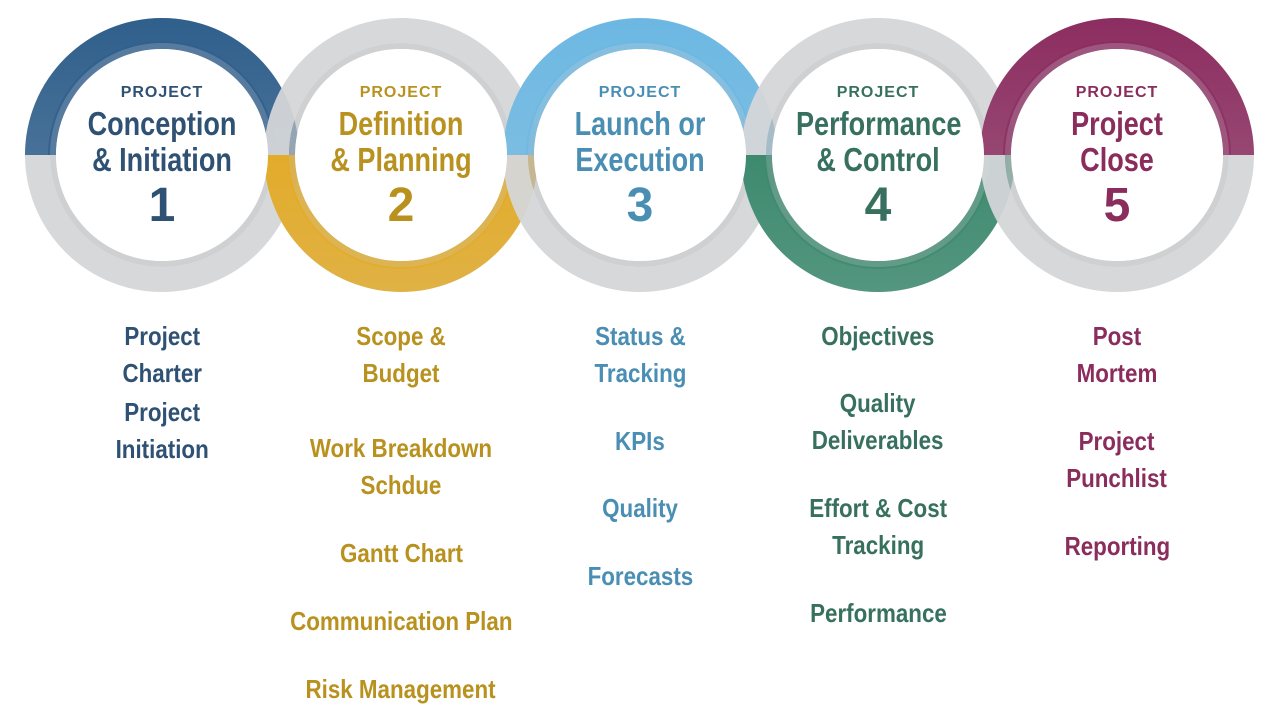  I want to click on phase-label-3: PROJECT Launch or Execution 3, so click(640, 159).